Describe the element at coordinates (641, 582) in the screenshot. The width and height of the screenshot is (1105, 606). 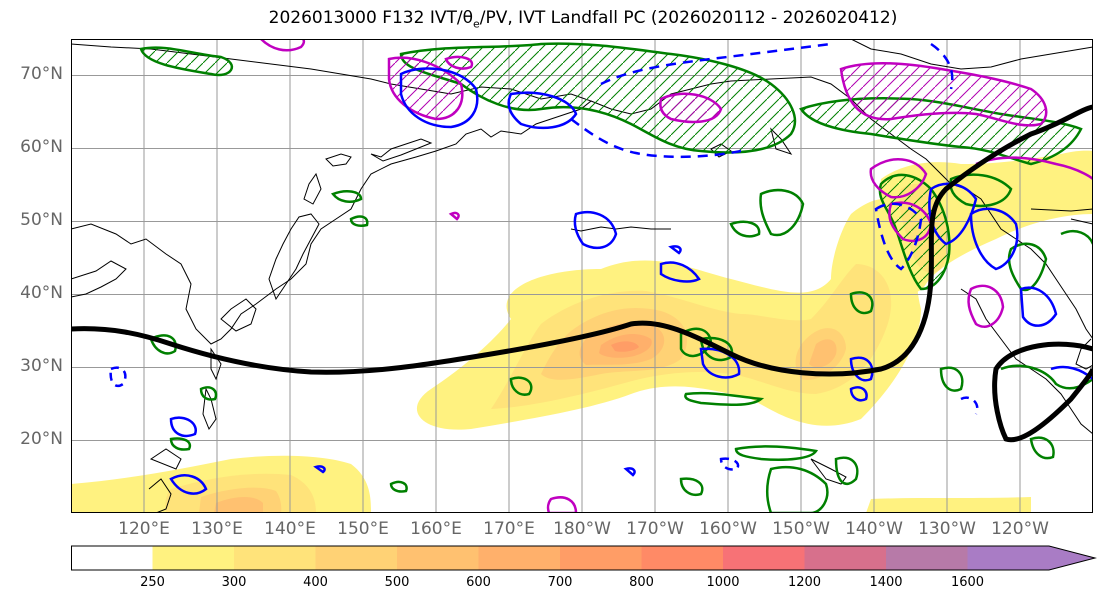
I see `colorbar-tick-label: 800` at that location.